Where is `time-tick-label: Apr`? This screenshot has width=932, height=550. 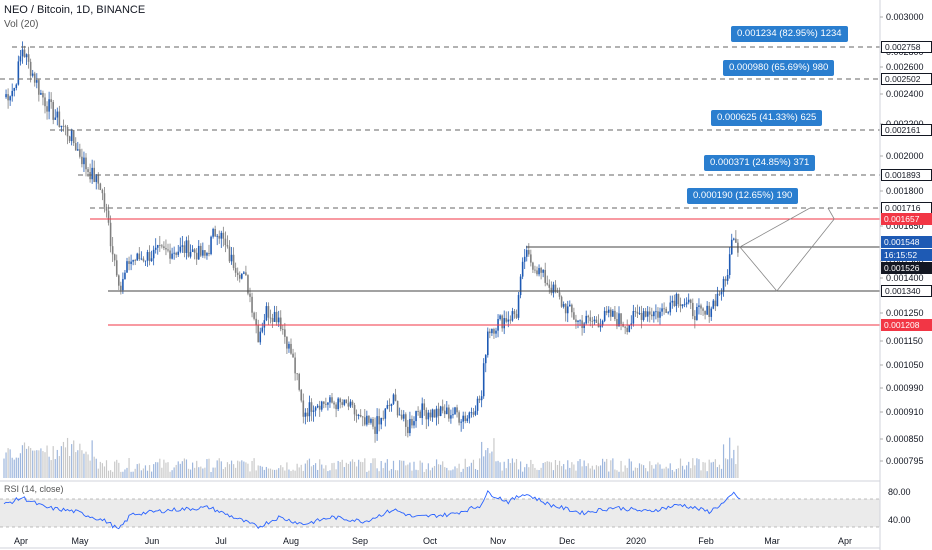
time-tick-label: Apr is located at coordinates (845, 541).